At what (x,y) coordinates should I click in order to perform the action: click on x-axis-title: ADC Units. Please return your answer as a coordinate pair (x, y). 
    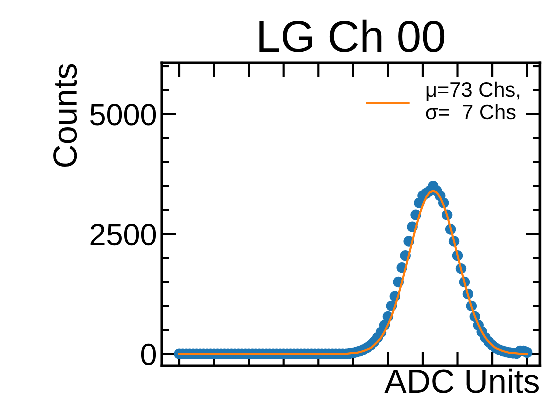
    Looking at the image, I should click on (461, 381).